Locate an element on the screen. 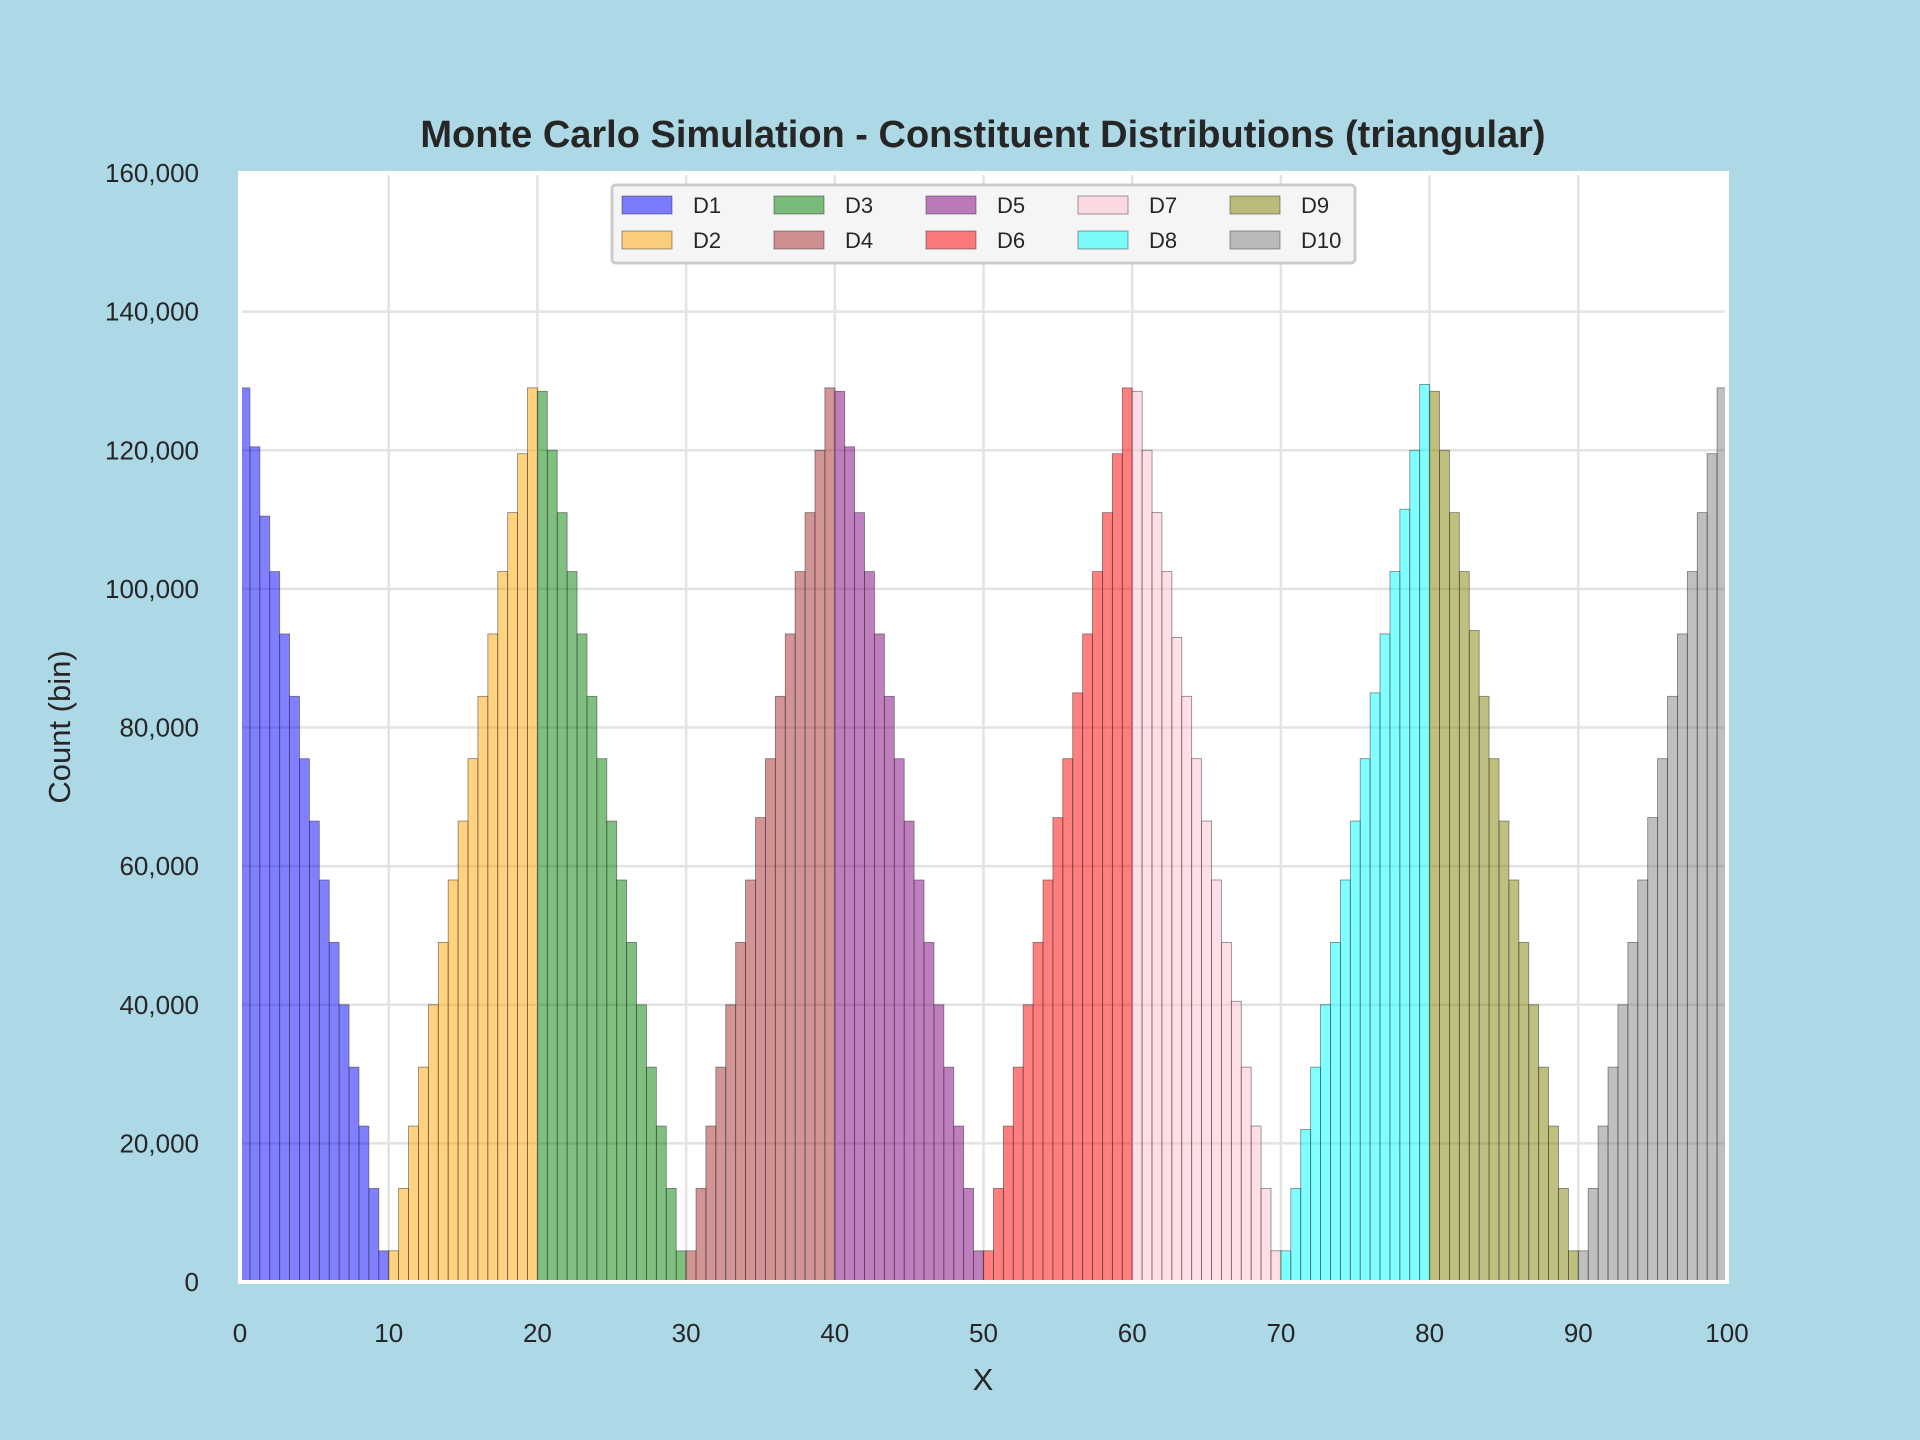  x-tick-label: 20 is located at coordinates (537, 1333).